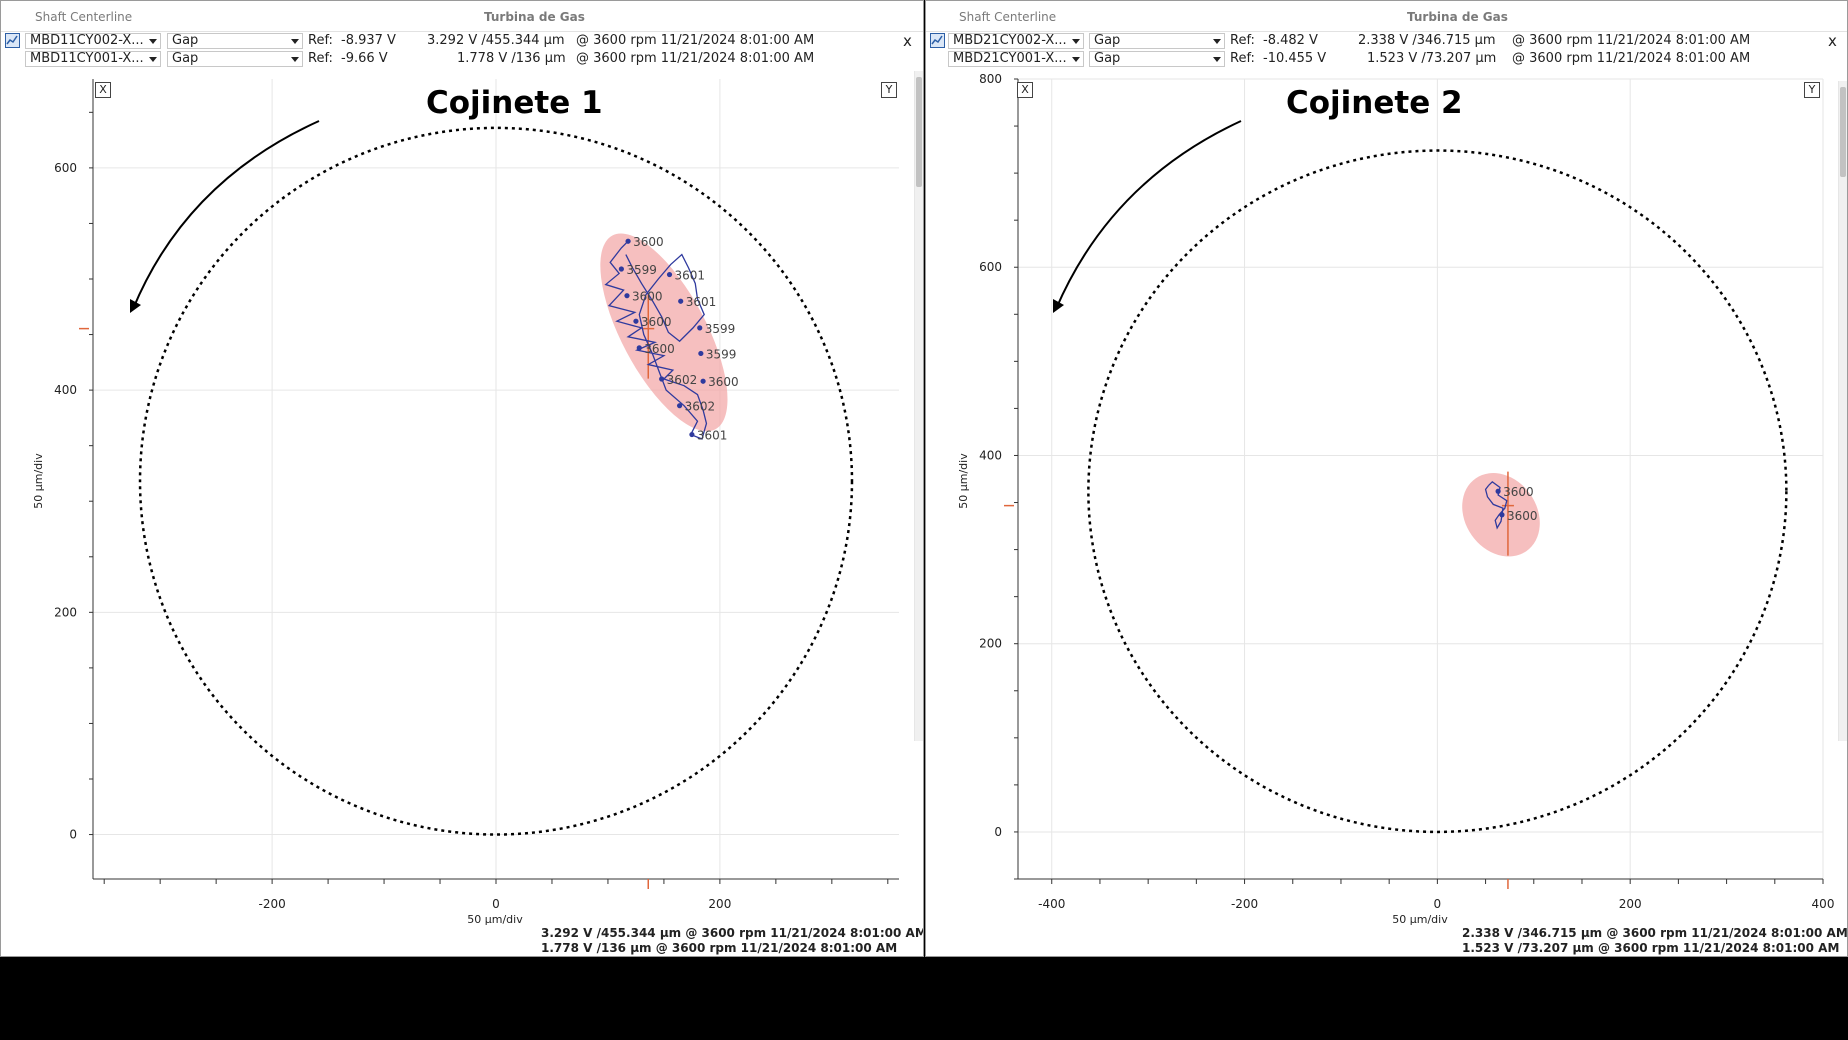 This screenshot has height=1040, width=1848. What do you see at coordinates (1244, 904) in the screenshot?
I see `x-tick-label: -200` at bounding box center [1244, 904].